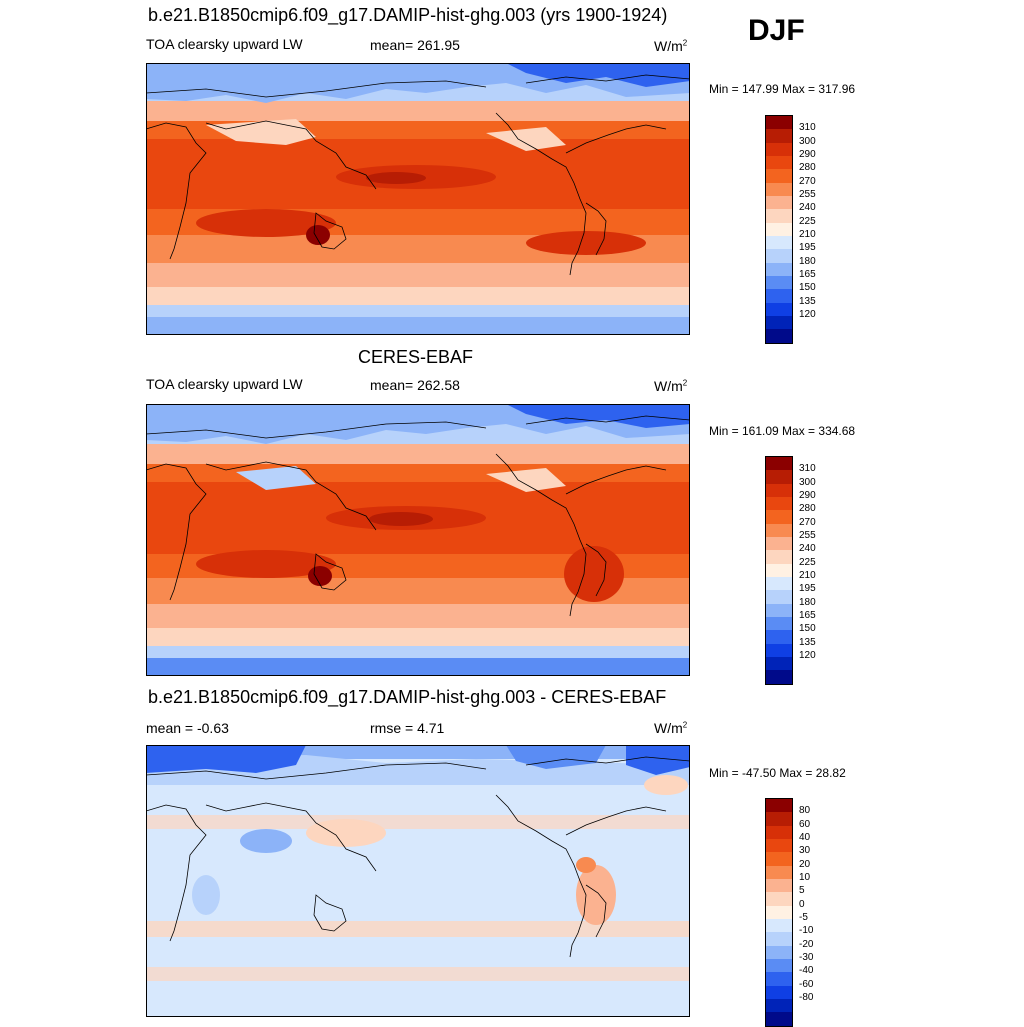  I want to click on colorbar-tick-label: 280, so click(807, 168).